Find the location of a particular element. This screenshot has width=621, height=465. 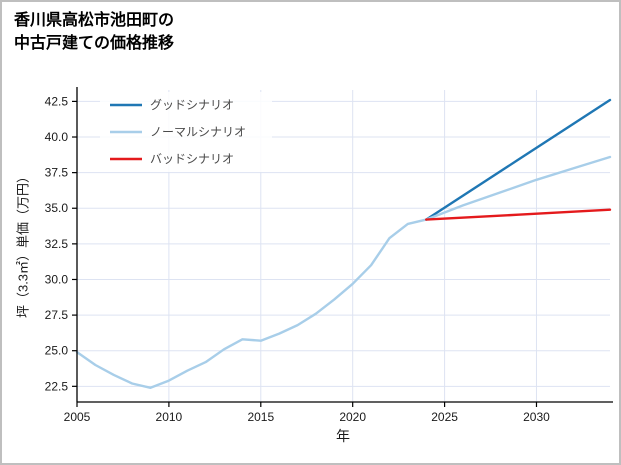

chart-title-line2: 中古戸建ての価格推移 is located at coordinates (94, 44).